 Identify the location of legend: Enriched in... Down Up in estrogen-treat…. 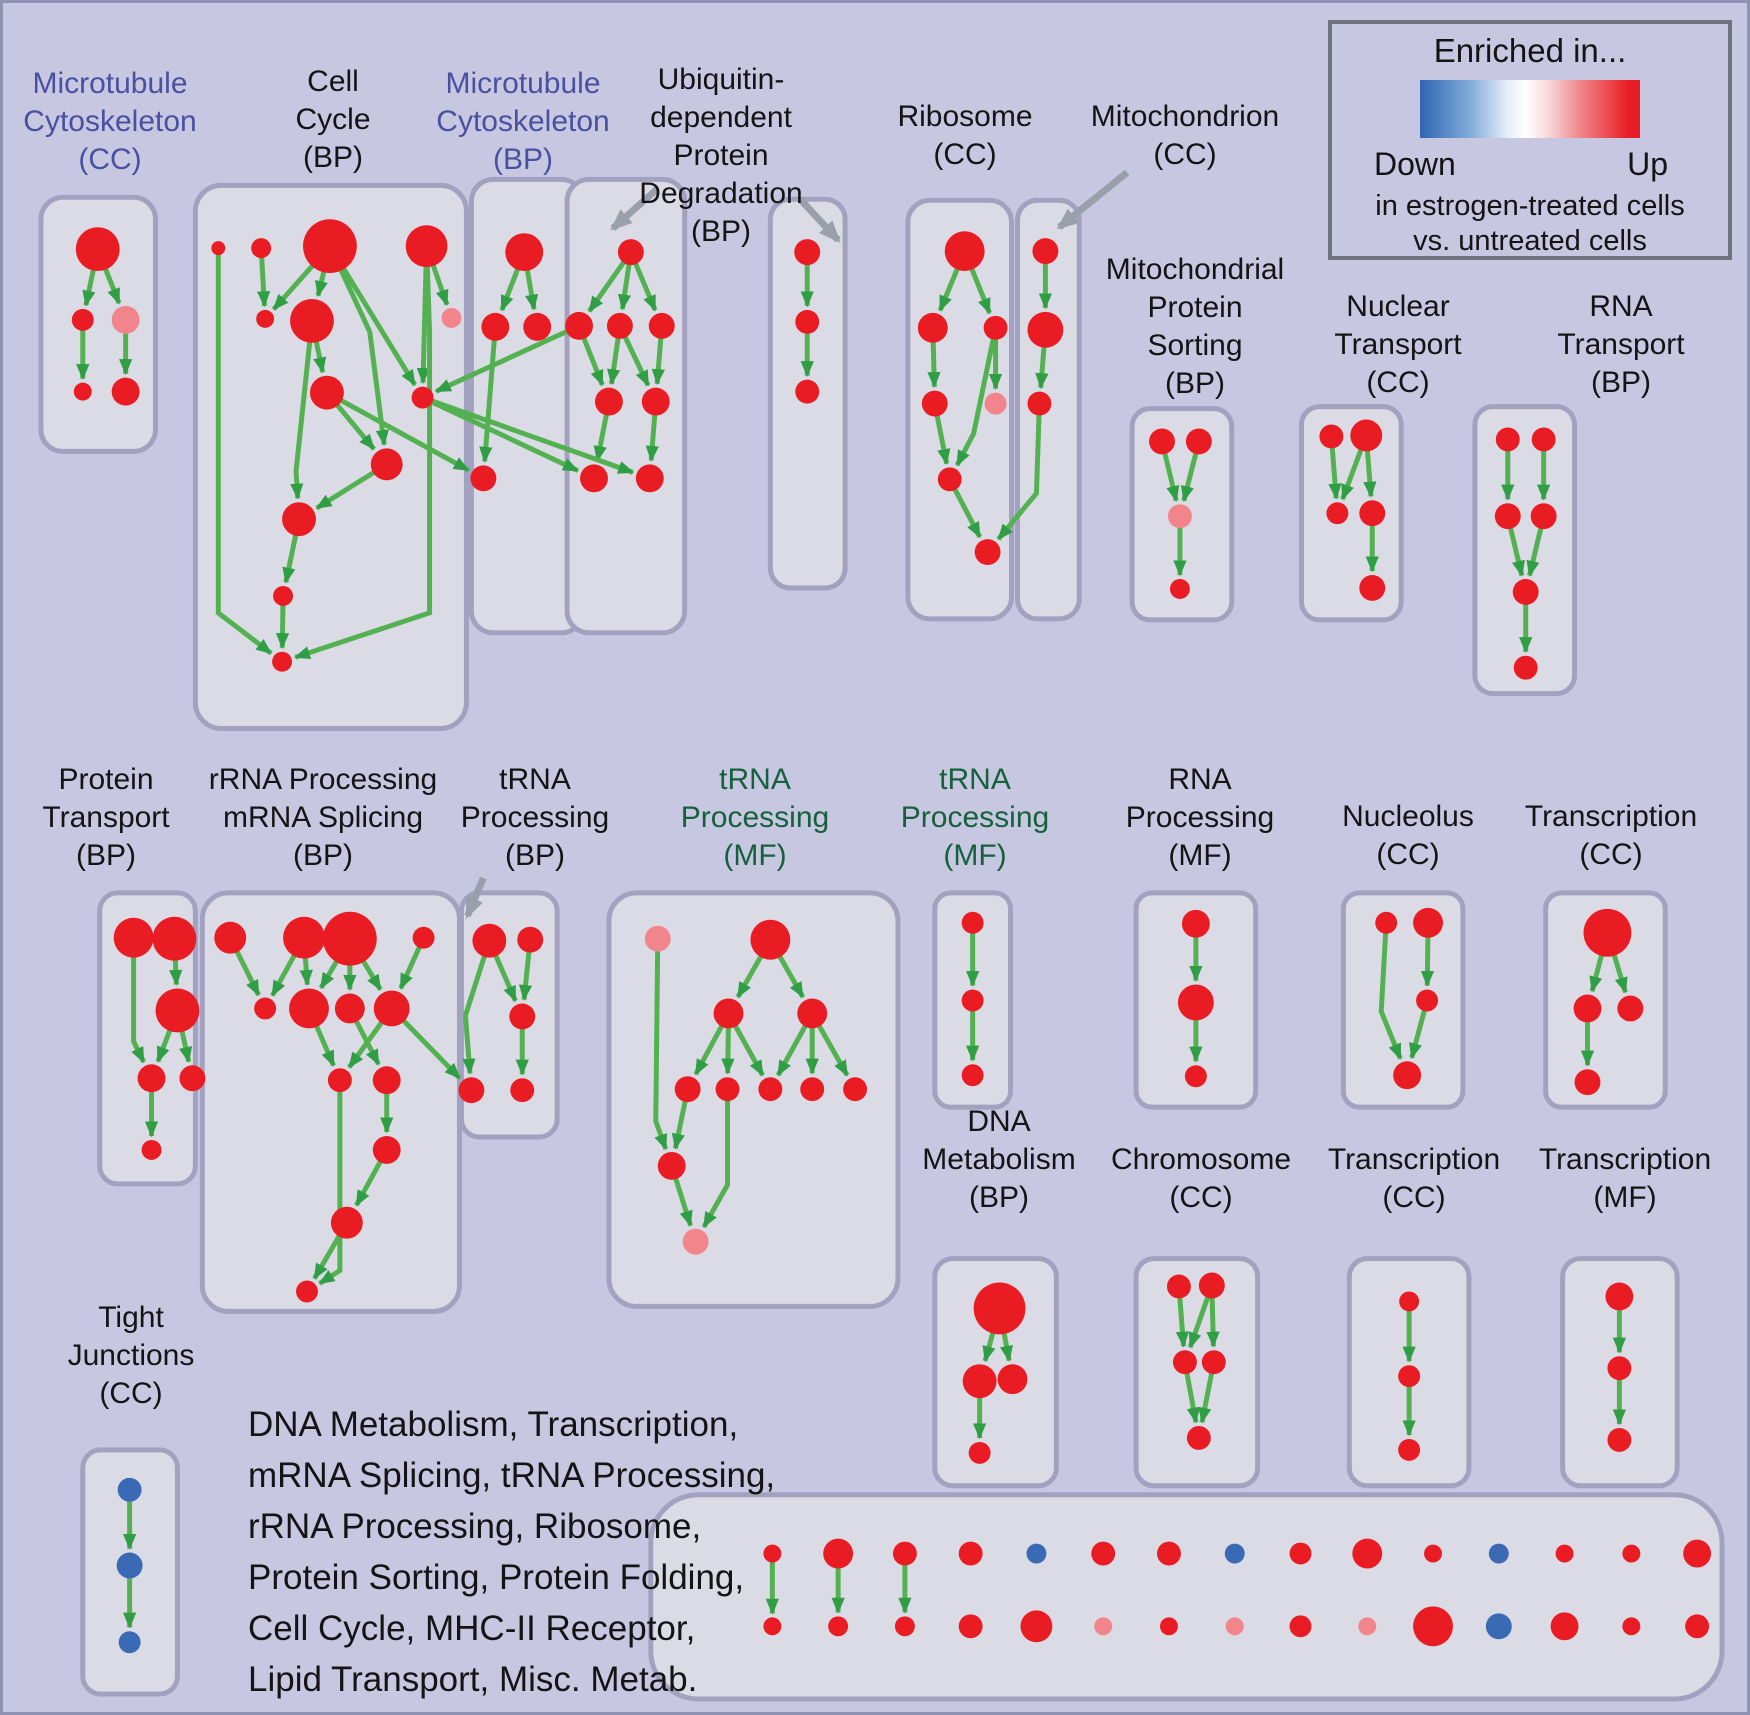
(1530, 140).